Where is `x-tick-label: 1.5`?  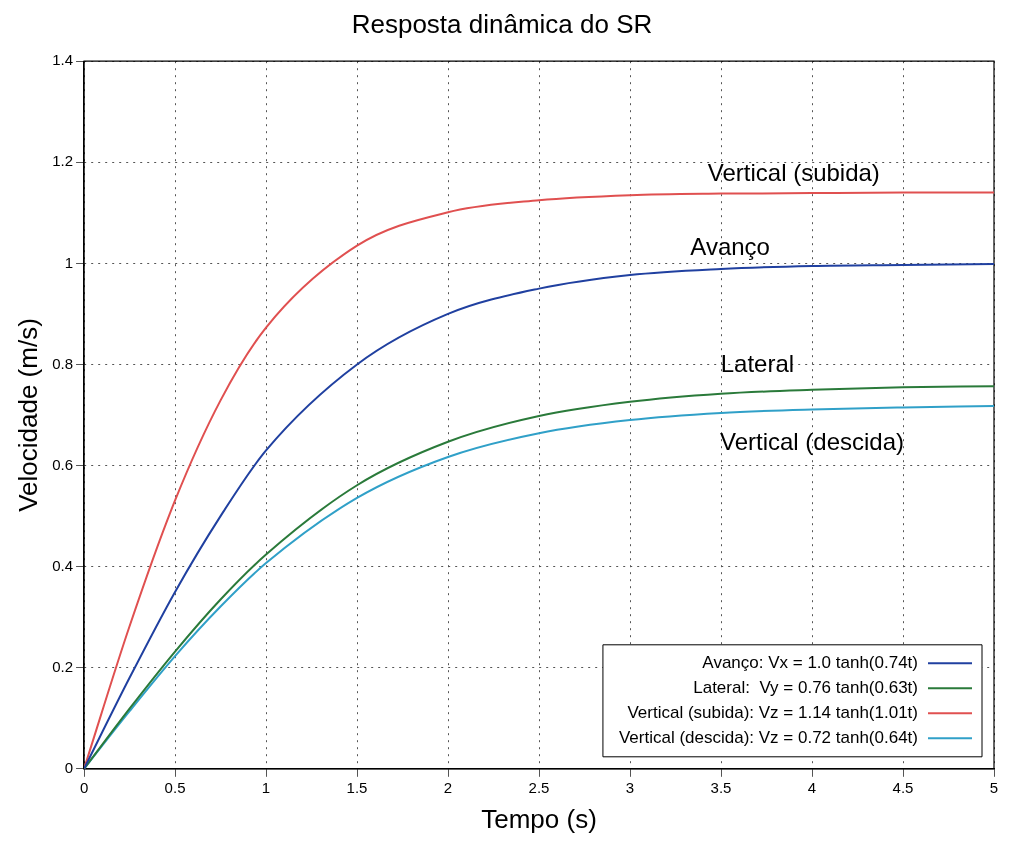 x-tick-label: 1.5 is located at coordinates (357, 787).